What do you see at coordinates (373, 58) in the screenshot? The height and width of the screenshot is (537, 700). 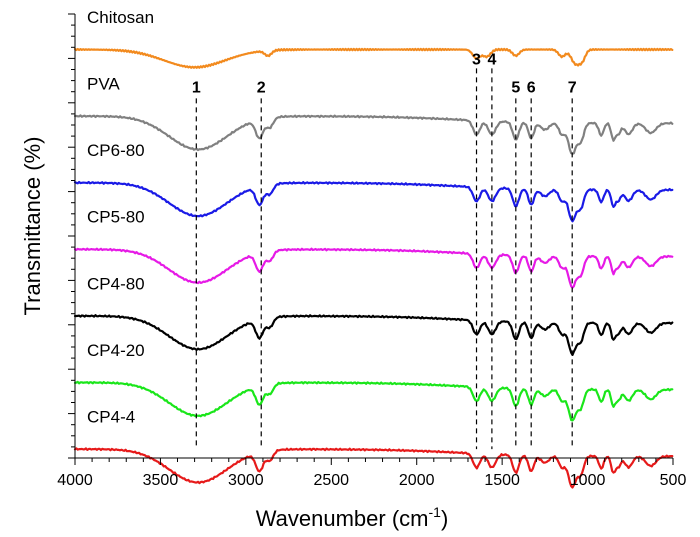 I see `series-line-chitosan` at bounding box center [373, 58].